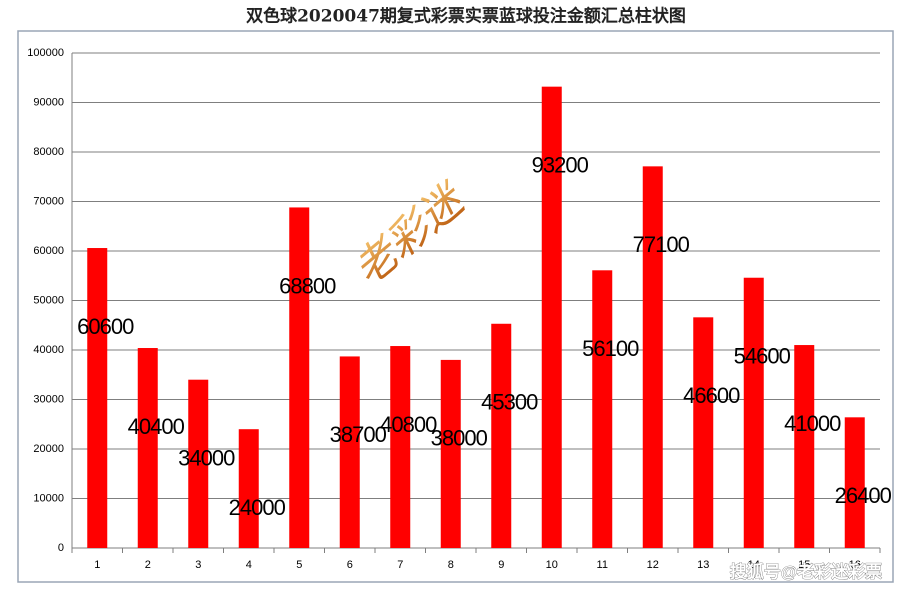  What do you see at coordinates (97, 565) in the screenshot?
I see `x-tick-label: 1` at bounding box center [97, 565].